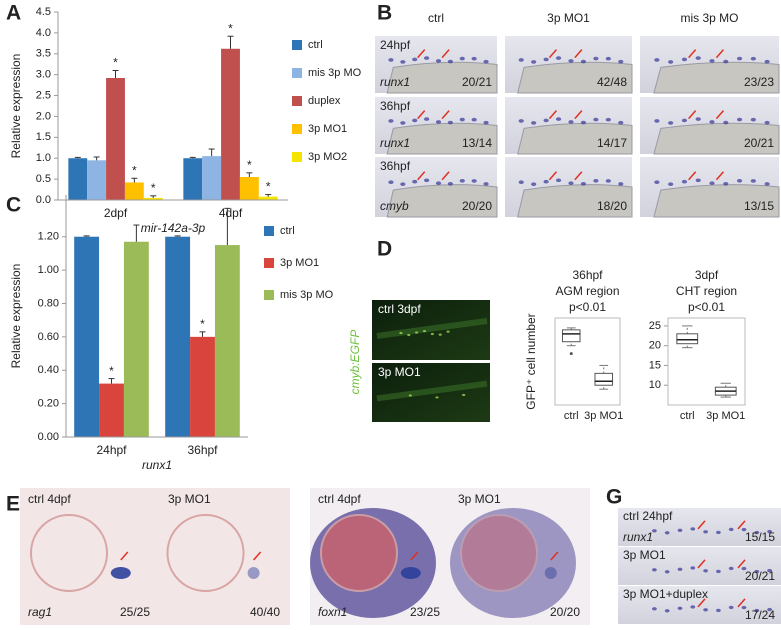 The height and width of the screenshot is (630, 781). I want to click on count-label: 18/20, so click(612, 206).